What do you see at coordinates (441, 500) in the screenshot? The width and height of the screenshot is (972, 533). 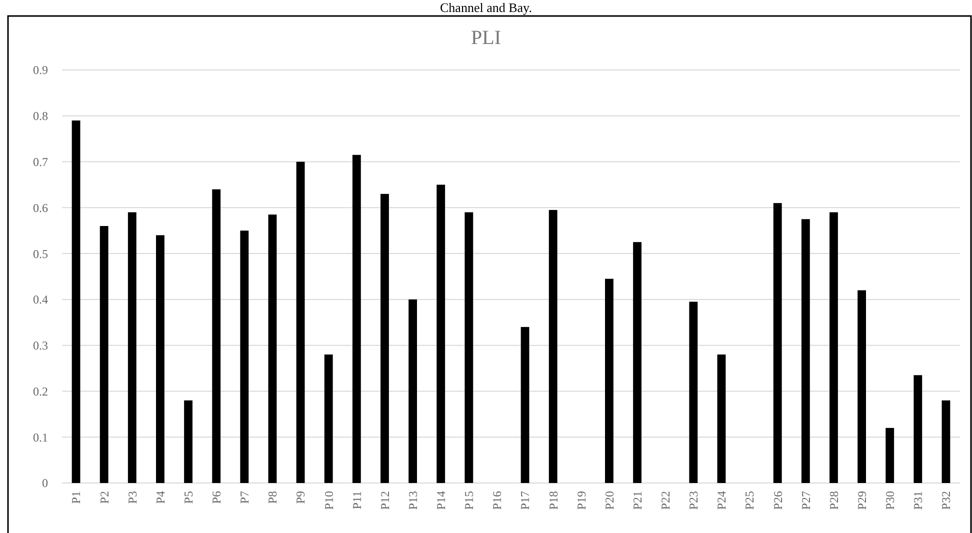 I see `x-tick-label: P14` at bounding box center [441, 500].